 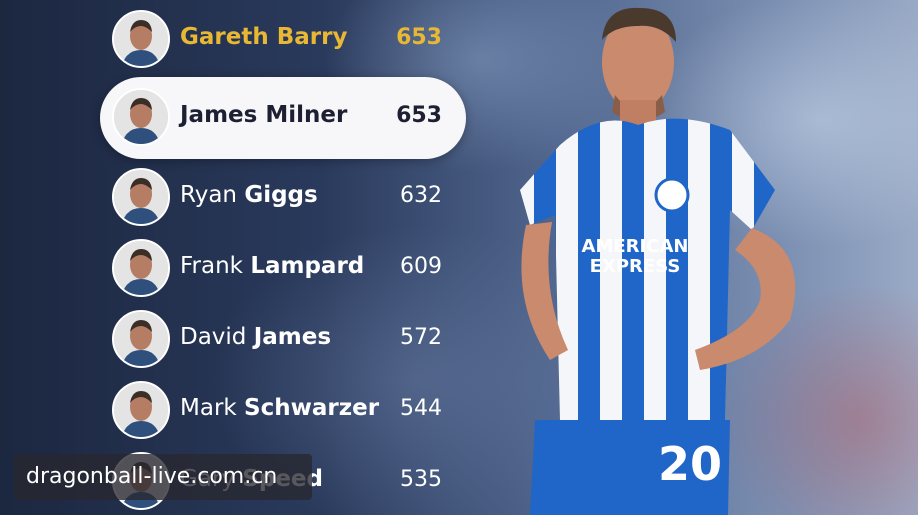 What do you see at coordinates (163, 477) in the screenshot?
I see `watermark: dragonball-live.com.cn` at bounding box center [163, 477].